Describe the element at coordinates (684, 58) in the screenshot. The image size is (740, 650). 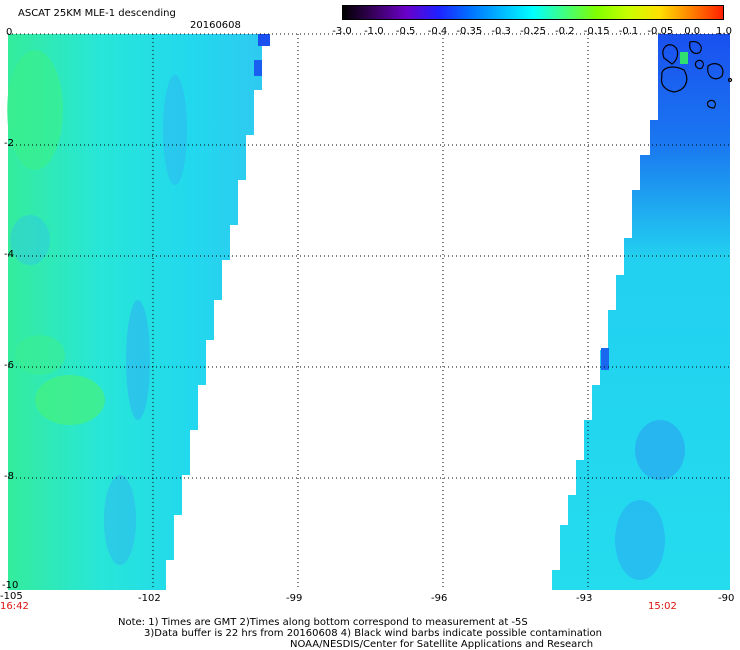
I see `green-cell-east` at that location.